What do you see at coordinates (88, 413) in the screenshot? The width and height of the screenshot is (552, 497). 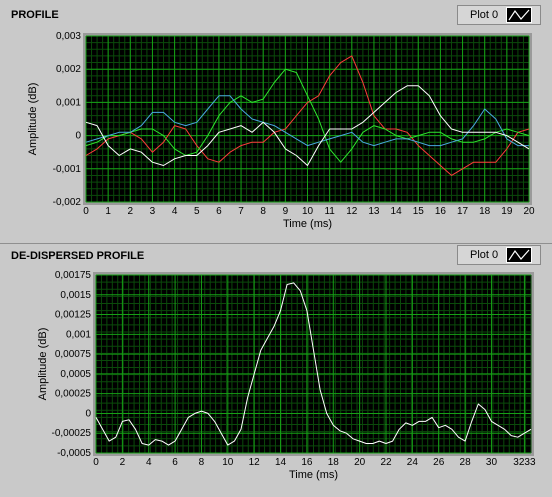 I see `dedispersed-ytick-label: 0` at bounding box center [88, 413].